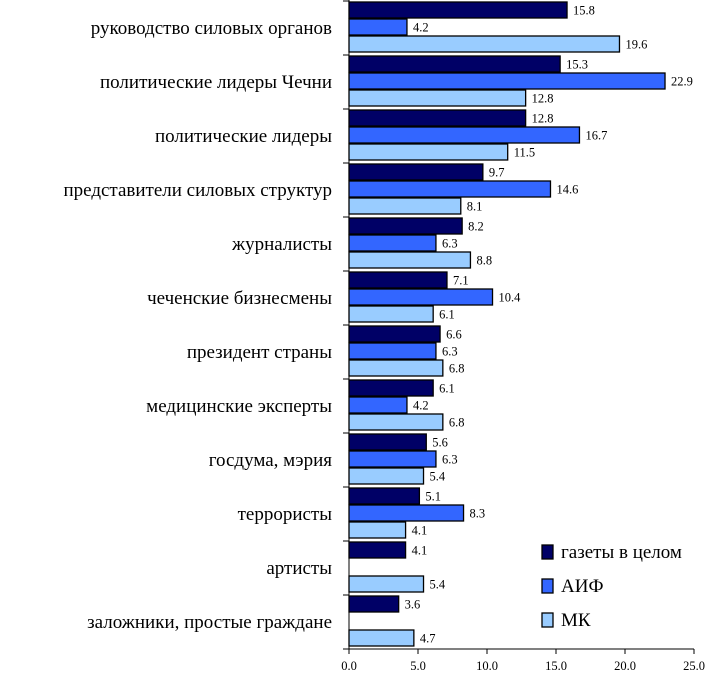 This screenshot has width=708, height=675. I want to click on category-label: террористы, so click(285, 514).